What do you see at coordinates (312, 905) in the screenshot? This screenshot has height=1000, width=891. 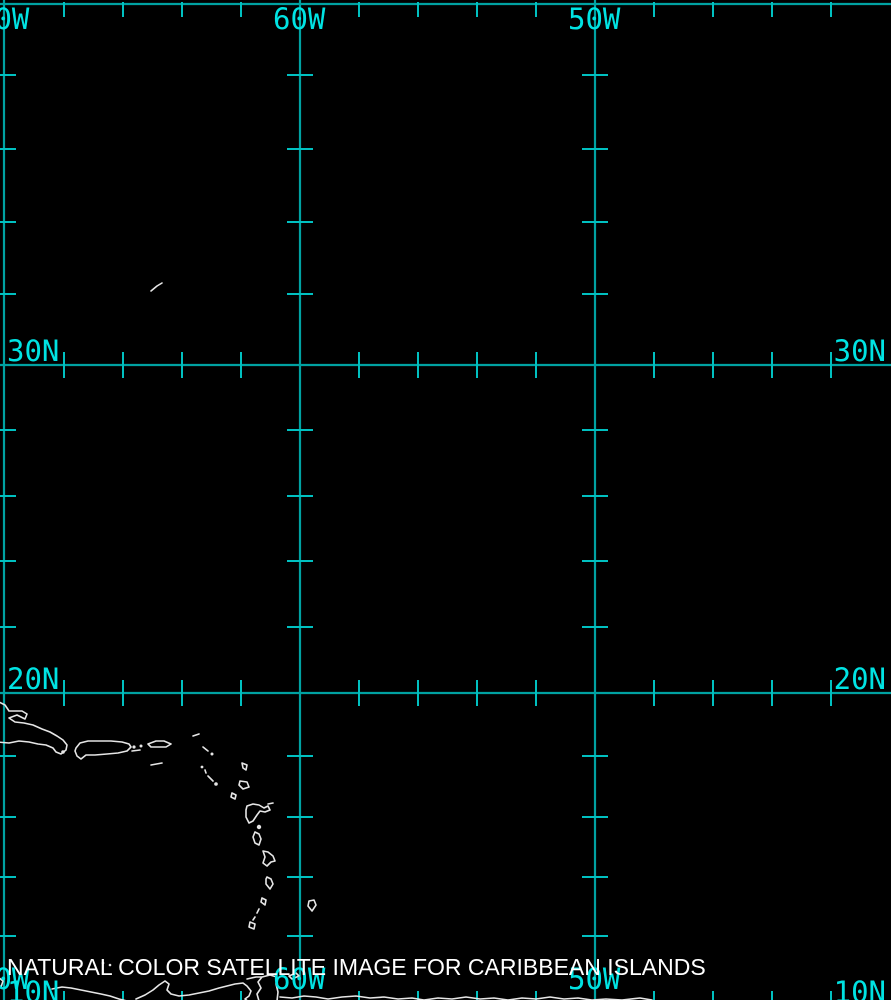 I see `coastline-barbados` at bounding box center [312, 905].